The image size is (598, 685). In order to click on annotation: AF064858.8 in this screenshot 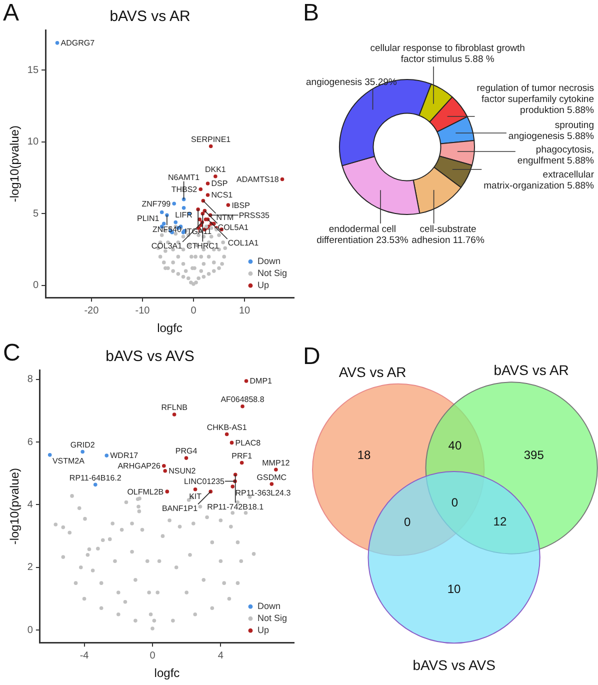, I will do `click(242, 399)`.